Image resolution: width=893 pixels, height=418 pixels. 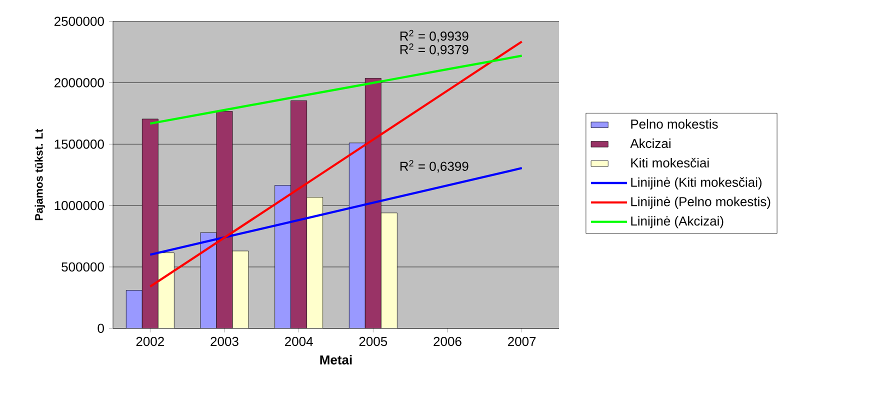 What do you see at coordinates (670, 163) in the screenshot?
I see `legend-label: Kiti mokesčiai` at bounding box center [670, 163].